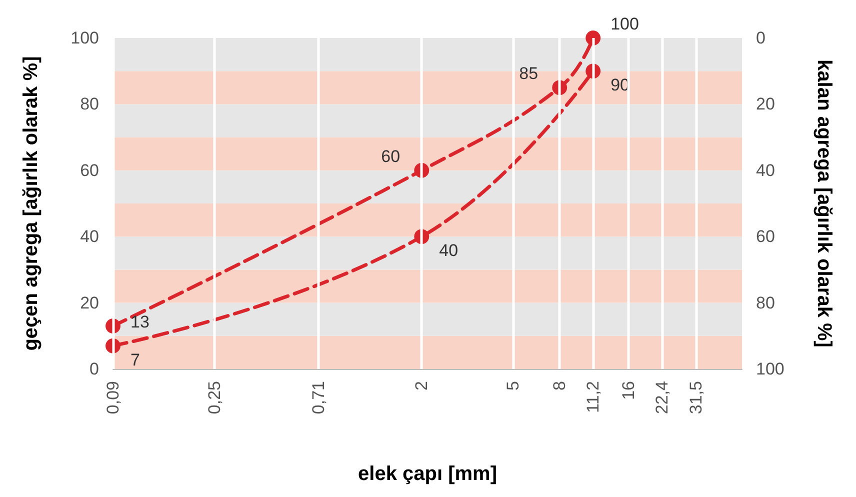 The height and width of the screenshot is (497, 856). I want to click on x-axis-title: elek çapı [mm], so click(427, 474).